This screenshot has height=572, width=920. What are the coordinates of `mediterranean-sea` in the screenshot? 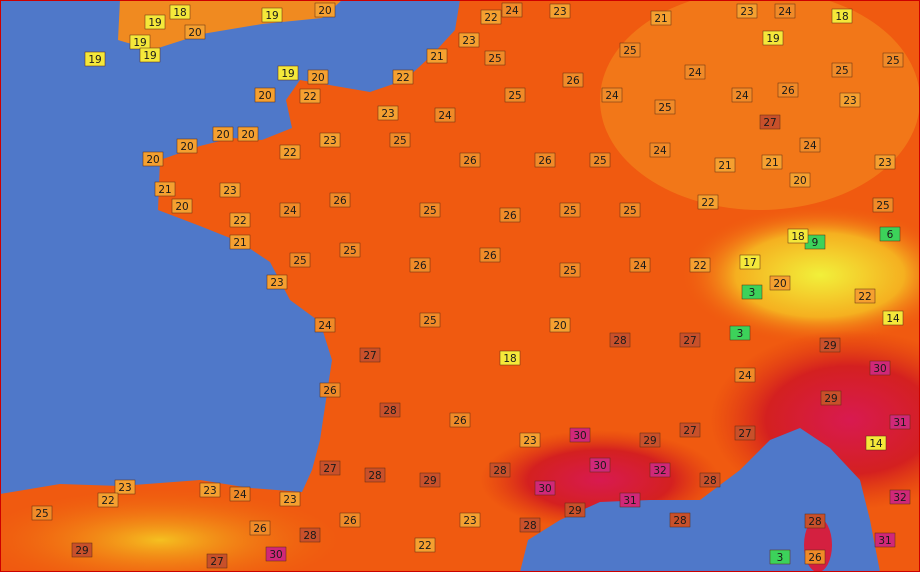 It's located at (700, 500).